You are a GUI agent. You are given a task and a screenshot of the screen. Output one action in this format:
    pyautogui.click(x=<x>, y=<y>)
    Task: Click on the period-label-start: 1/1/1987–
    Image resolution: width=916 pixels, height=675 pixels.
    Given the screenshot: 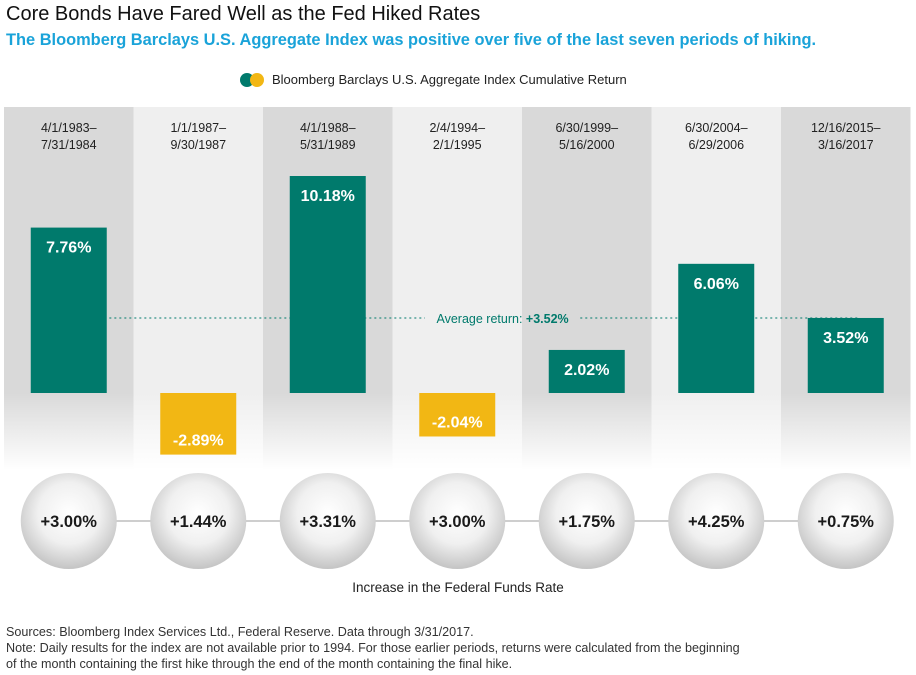 What is the action you would take?
    pyautogui.click(x=198, y=128)
    